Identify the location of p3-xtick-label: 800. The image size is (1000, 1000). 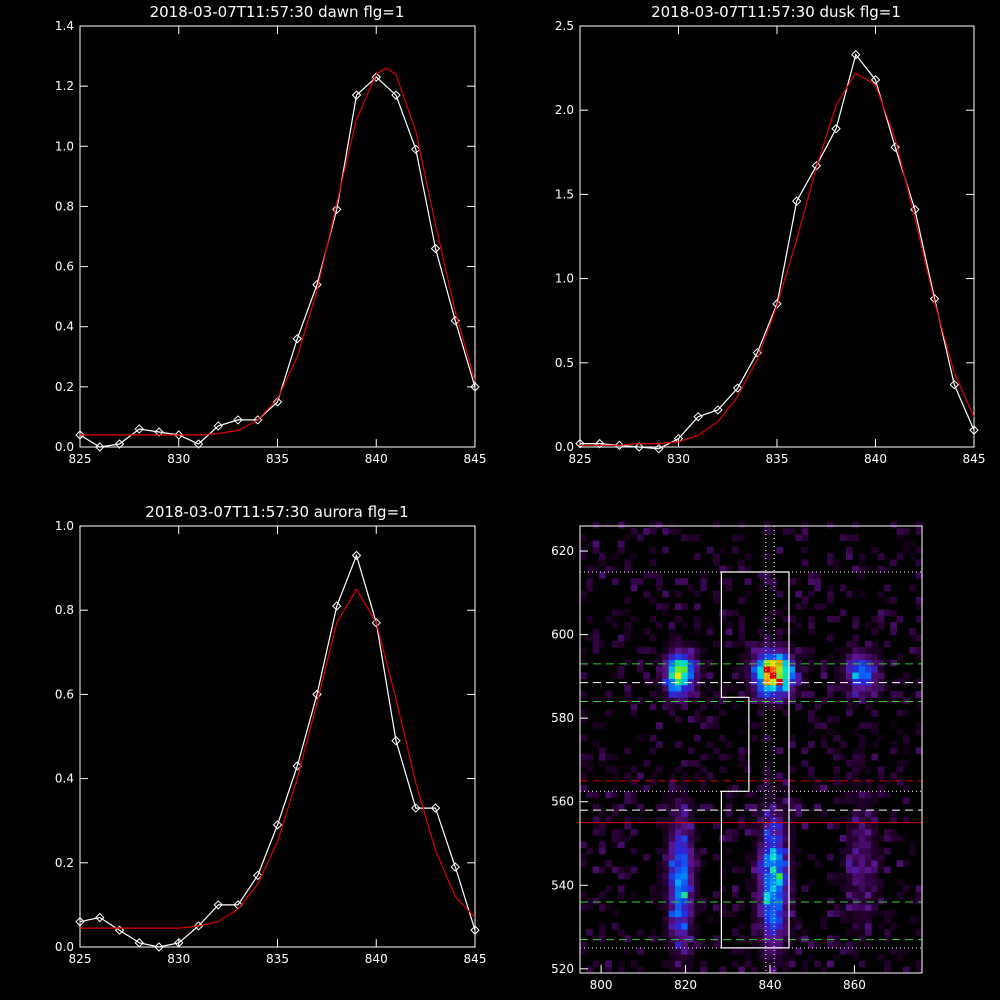
(601, 985).